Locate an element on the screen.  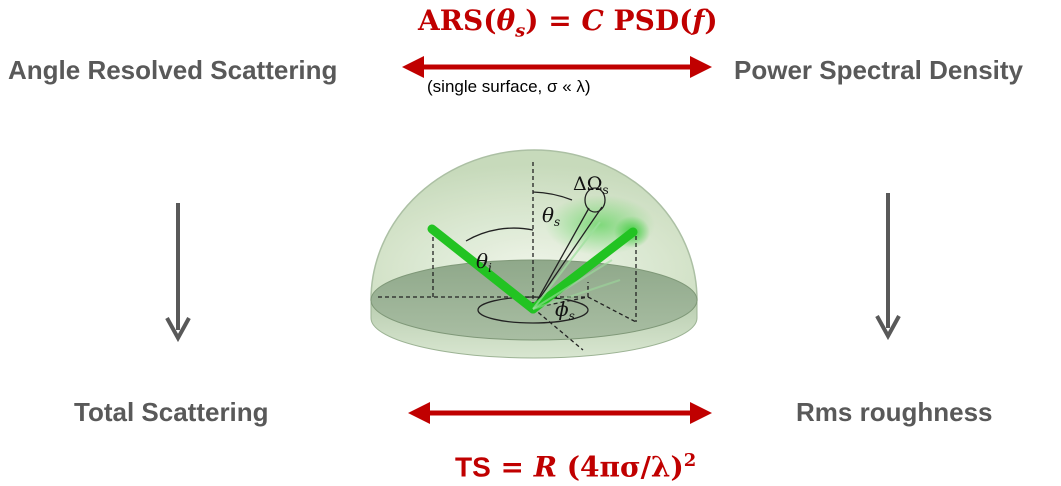
label-total-scattering: Total Scattering is located at coordinates (171, 412).